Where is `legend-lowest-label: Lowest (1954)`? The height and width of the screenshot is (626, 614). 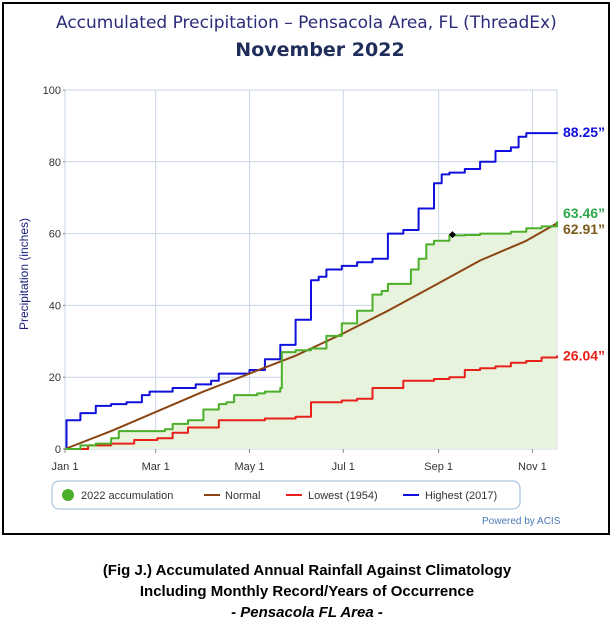 legend-lowest-label: Lowest (1954) is located at coordinates (343, 496).